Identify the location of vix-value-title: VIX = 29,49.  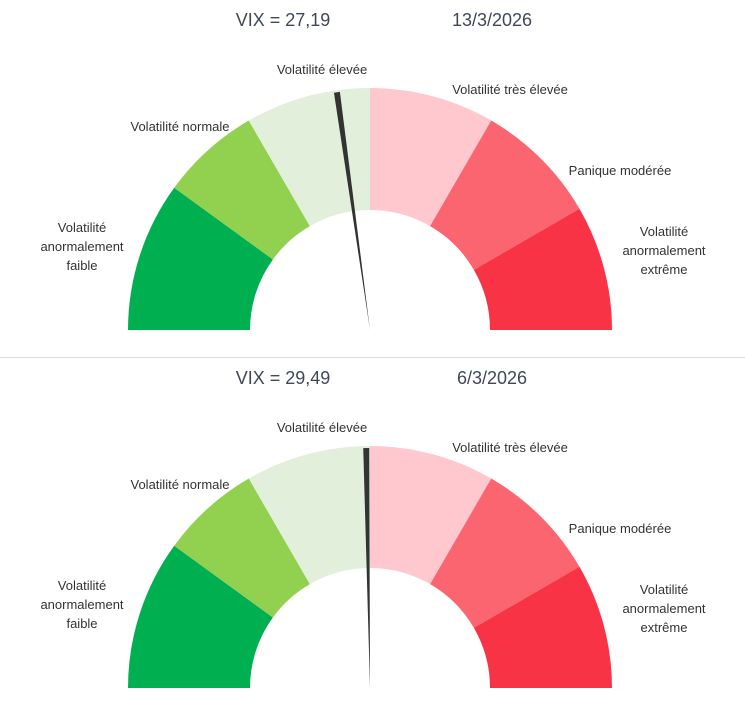
(283, 378).